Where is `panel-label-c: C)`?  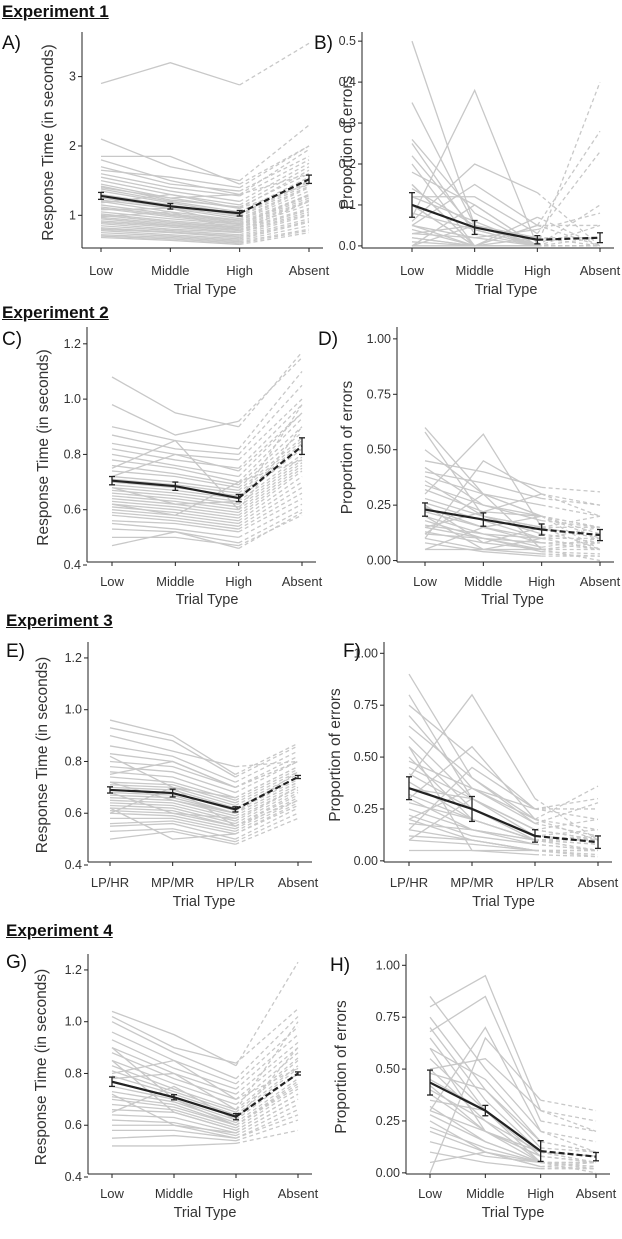
panel-label-c: C) is located at coordinates (12, 339).